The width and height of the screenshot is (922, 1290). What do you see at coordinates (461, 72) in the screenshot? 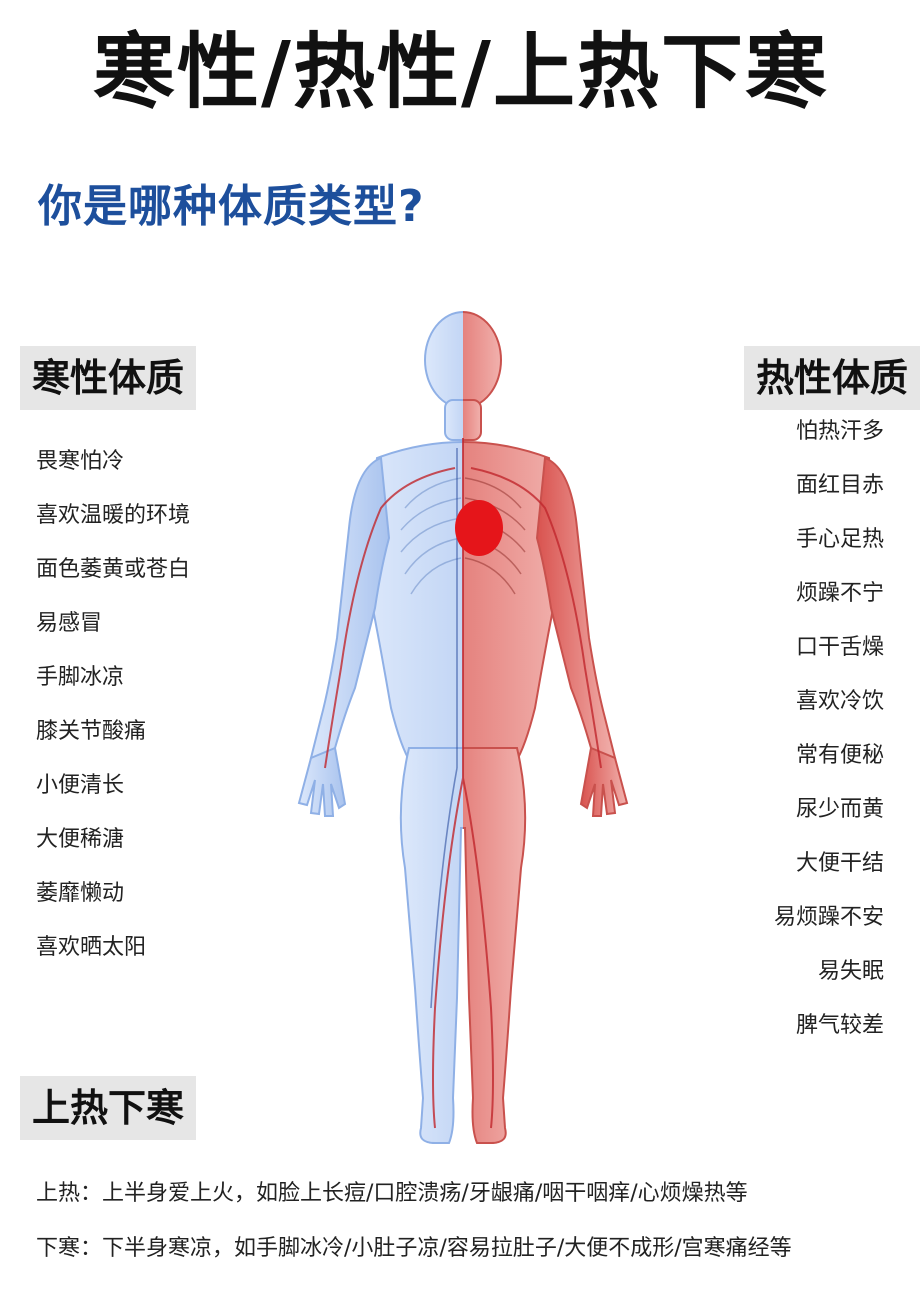
I see `main-title: 寒性/热性/上热下寒` at bounding box center [461, 72].